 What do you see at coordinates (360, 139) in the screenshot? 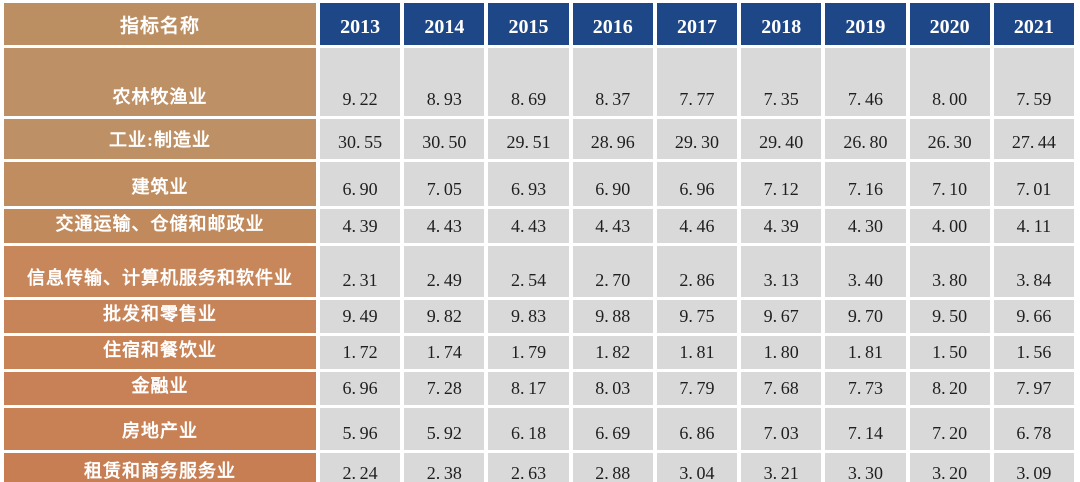
I see `table-cell: 30. 55` at bounding box center [360, 139].